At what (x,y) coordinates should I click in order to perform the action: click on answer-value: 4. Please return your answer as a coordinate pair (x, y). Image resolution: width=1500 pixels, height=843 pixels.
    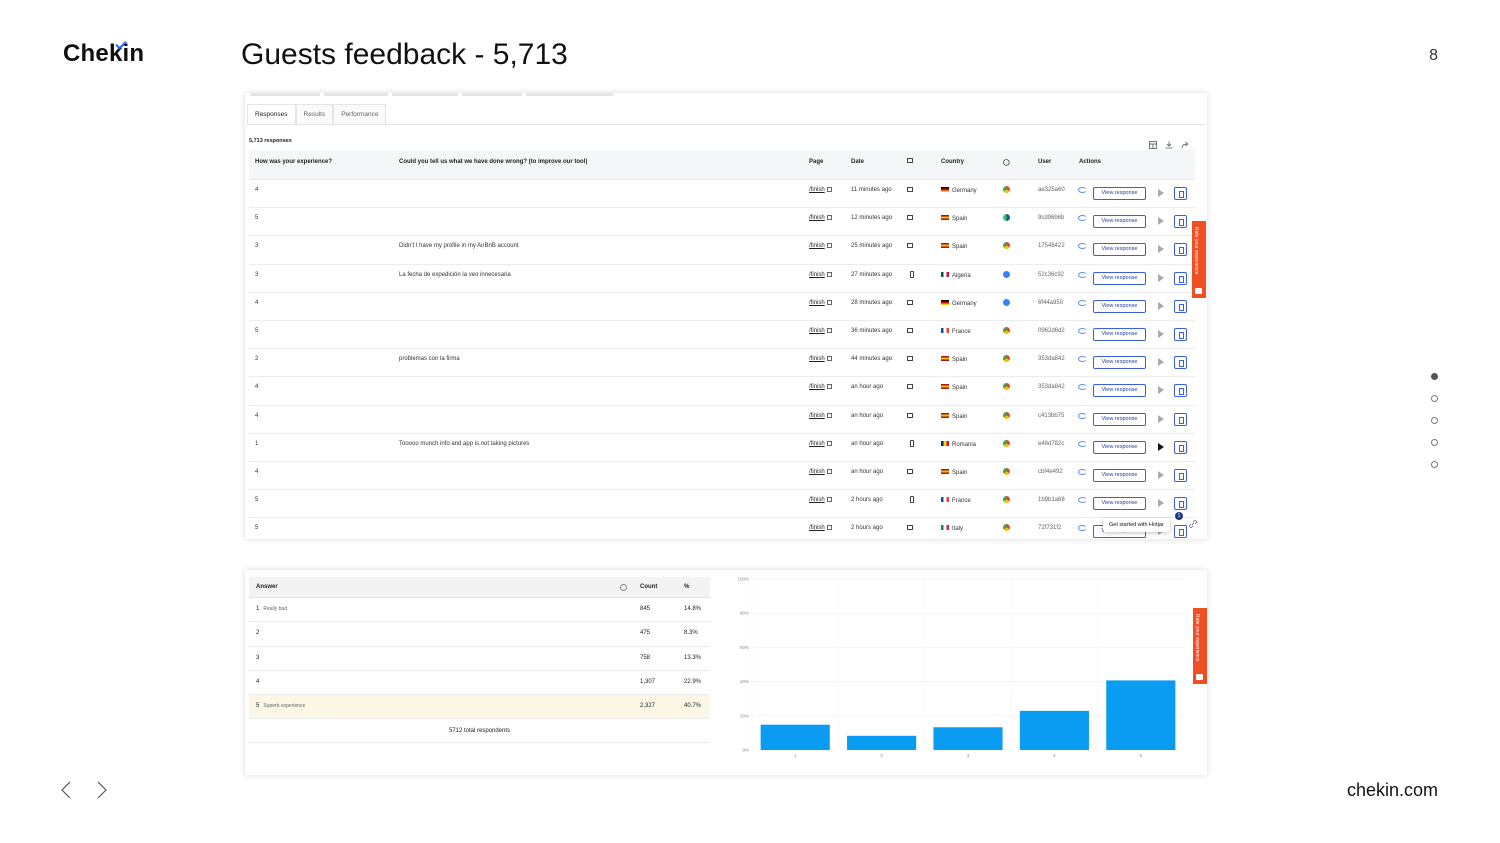
    Looking at the image, I should click on (258, 681).